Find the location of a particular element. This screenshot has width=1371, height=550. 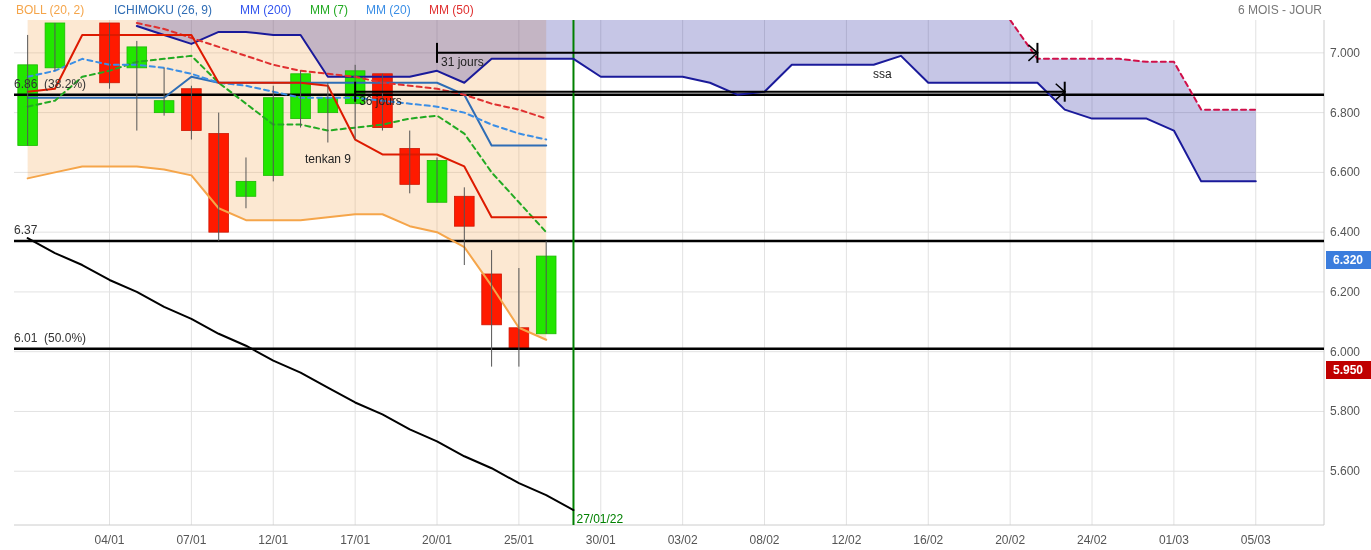

annotation: 36 jours is located at coordinates (380, 100).